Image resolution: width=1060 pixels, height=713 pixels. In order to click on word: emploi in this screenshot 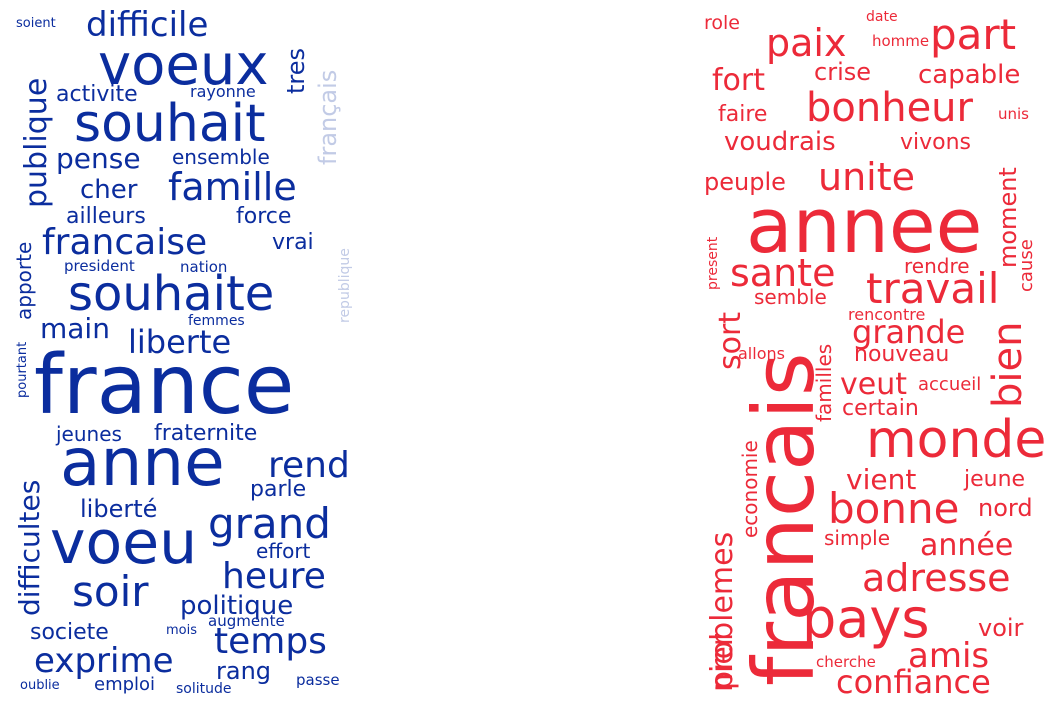, I will do `click(125, 684)`.